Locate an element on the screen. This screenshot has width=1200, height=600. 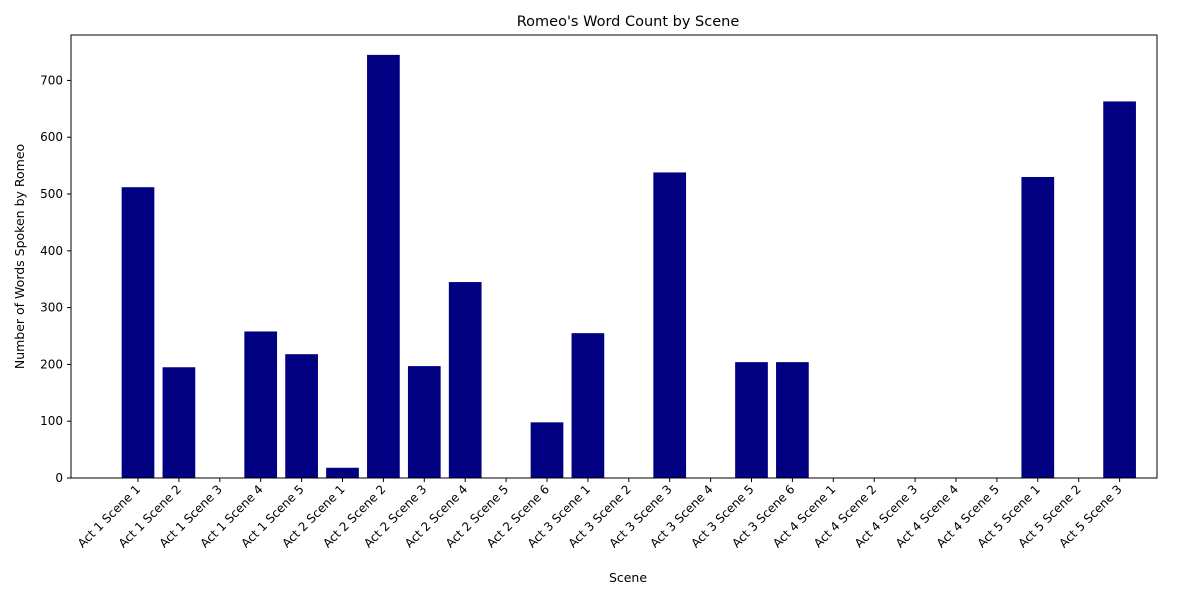
y-tick-label: 200 is located at coordinates (51, 364).